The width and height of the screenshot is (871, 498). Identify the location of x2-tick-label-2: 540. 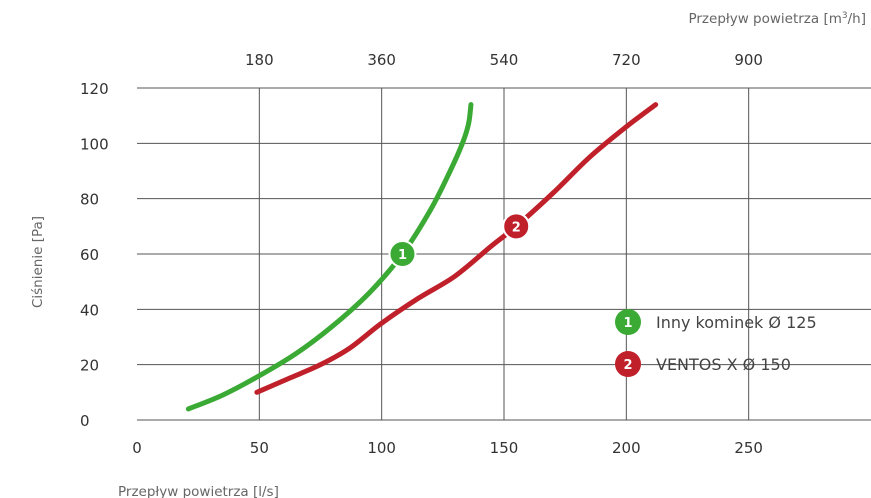
(504, 60).